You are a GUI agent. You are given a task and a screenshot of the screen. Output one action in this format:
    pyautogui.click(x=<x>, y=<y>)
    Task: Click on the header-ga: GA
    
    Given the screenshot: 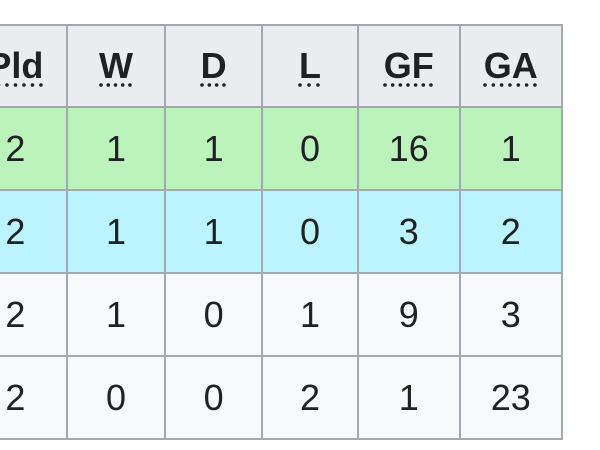 What is the action you would take?
    pyautogui.click(x=511, y=66)
    